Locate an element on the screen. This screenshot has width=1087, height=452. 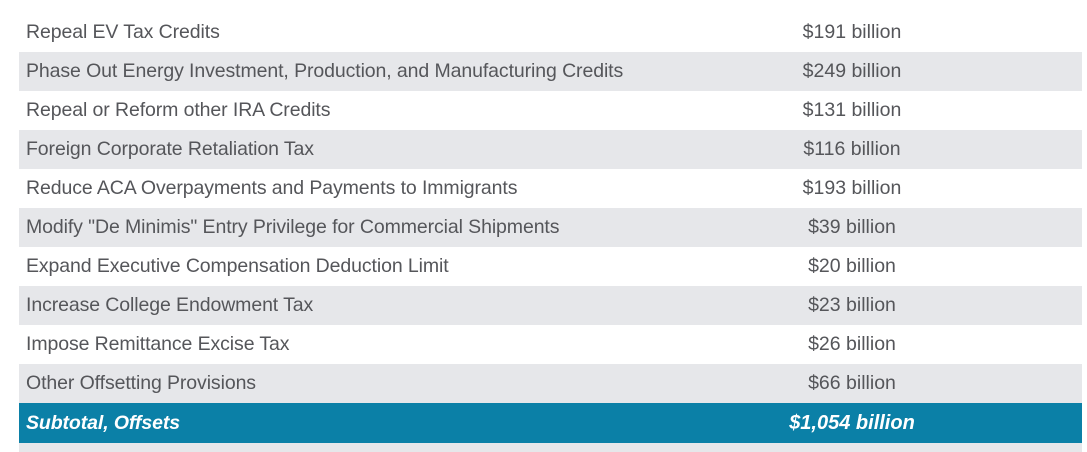
table-row: Other Offsetting Provisions $66 billion is located at coordinates (550, 383).